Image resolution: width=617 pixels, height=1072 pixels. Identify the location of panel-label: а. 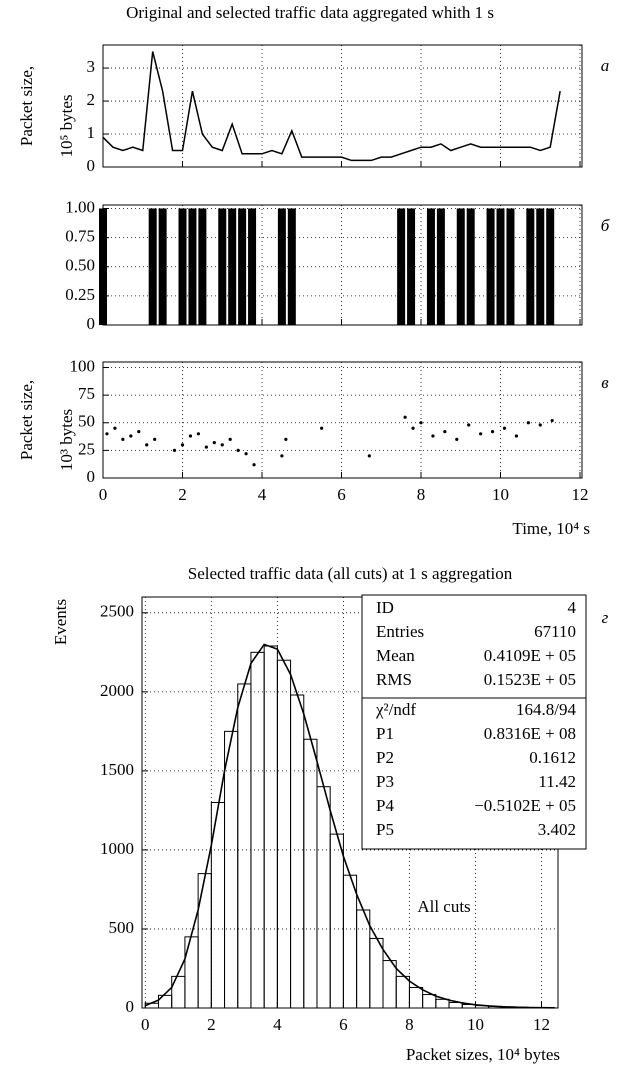
(605, 65).